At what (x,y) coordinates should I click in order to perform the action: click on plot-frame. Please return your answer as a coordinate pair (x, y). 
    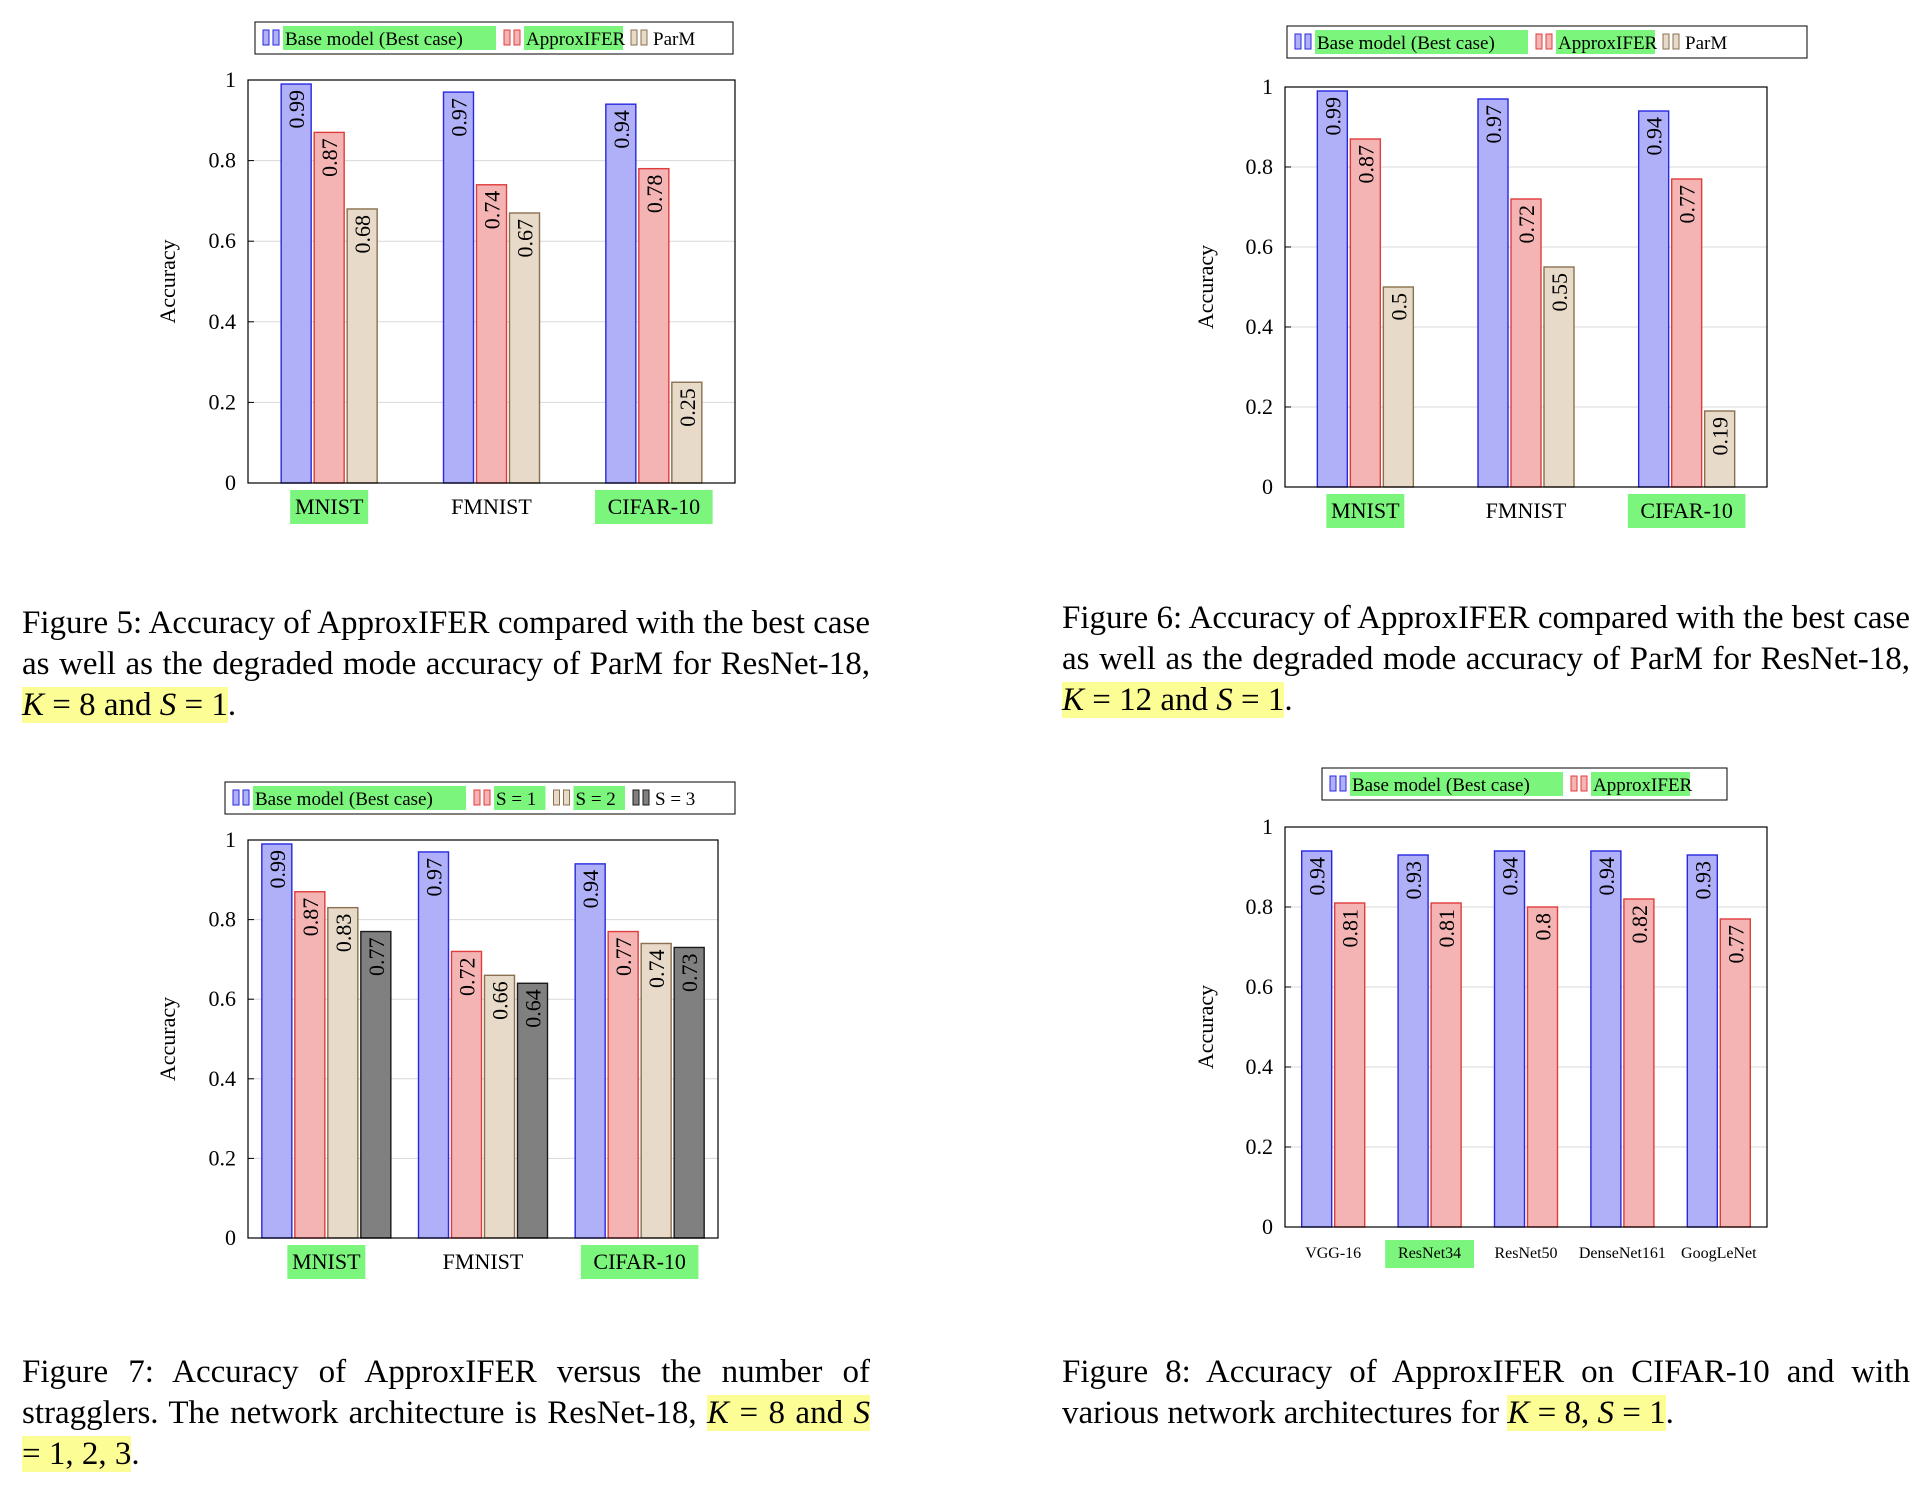
    Looking at the image, I should click on (1526, 287).